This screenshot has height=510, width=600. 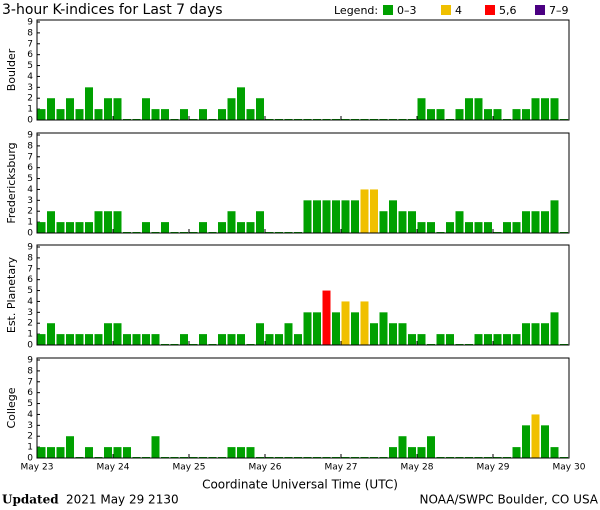 What do you see at coordinates (122, 500) in the screenshot?
I see `updated-time: 2021 May 29 2130` at bounding box center [122, 500].